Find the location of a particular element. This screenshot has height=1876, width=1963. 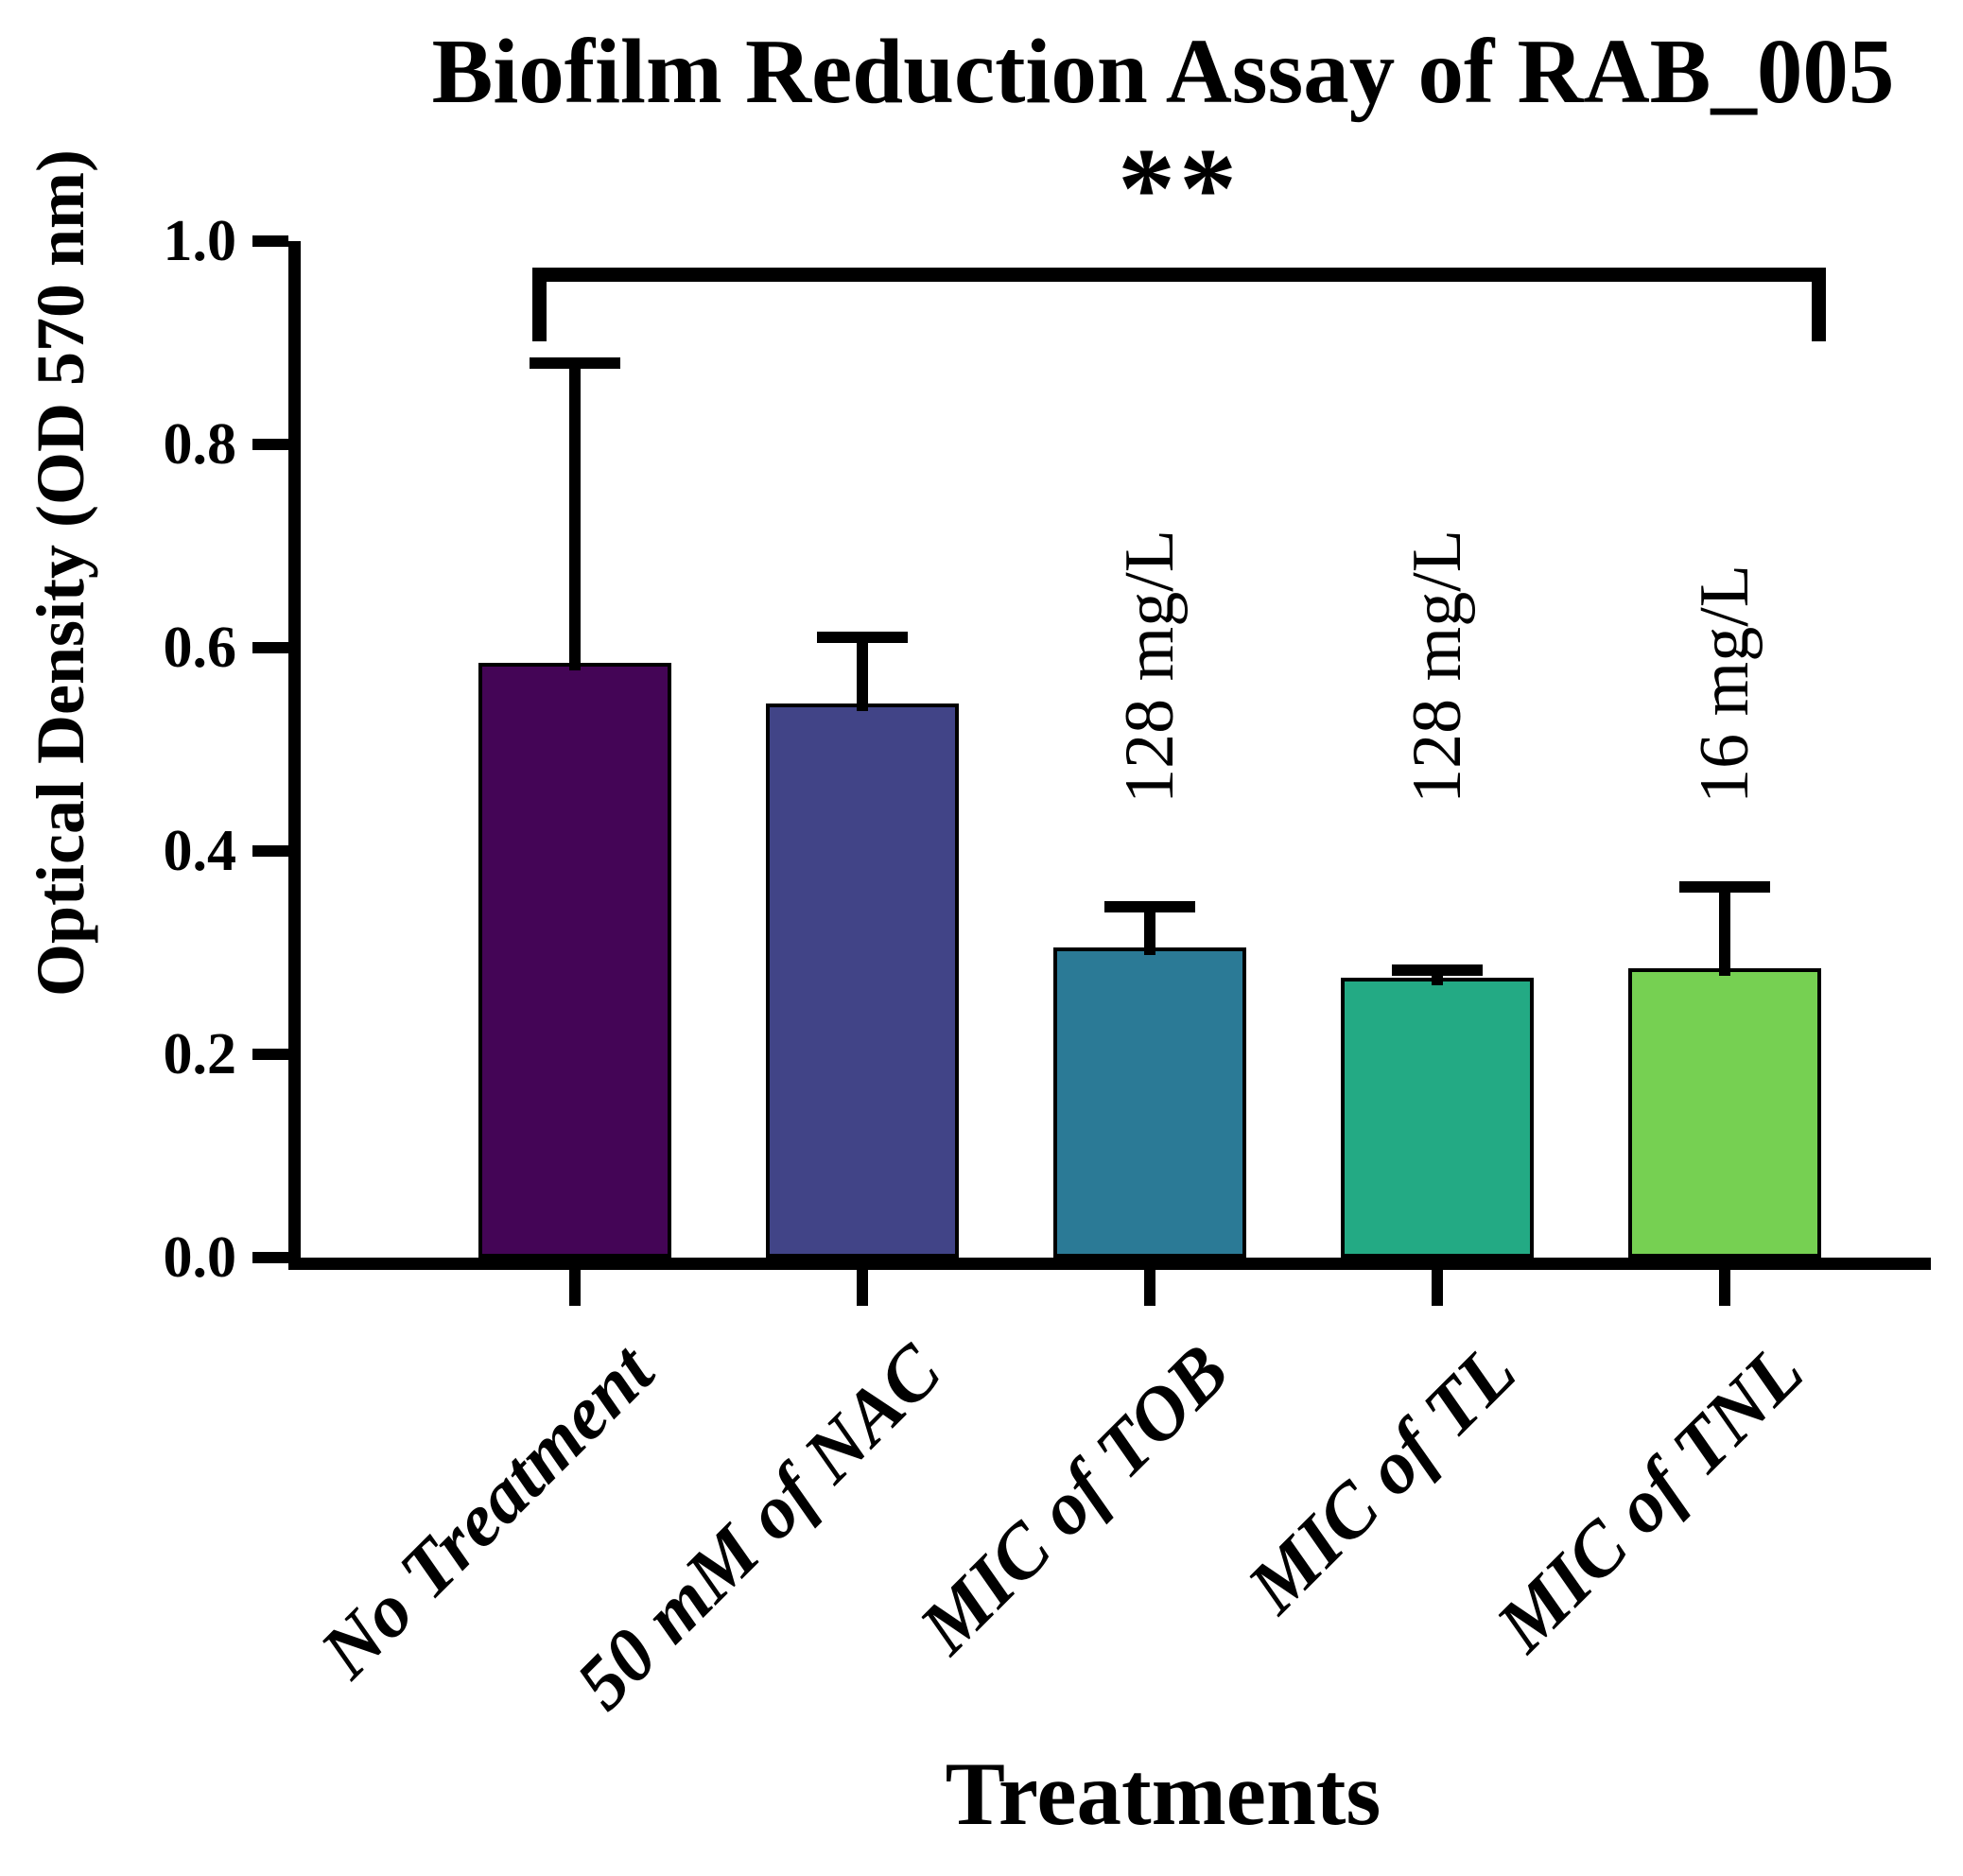

bar-mic-of-tnl is located at coordinates (1725, 1112).